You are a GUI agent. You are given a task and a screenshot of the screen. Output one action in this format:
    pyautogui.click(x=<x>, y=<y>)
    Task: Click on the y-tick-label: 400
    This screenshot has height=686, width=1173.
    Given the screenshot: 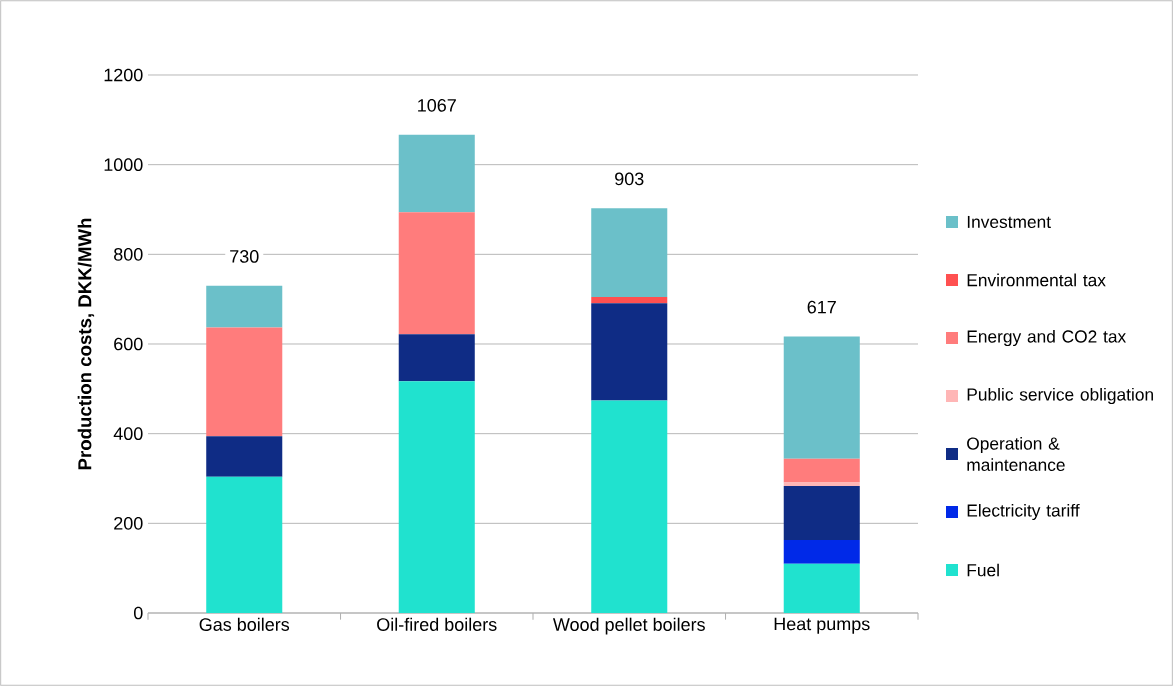 What is the action you would take?
    pyautogui.click(x=128, y=434)
    